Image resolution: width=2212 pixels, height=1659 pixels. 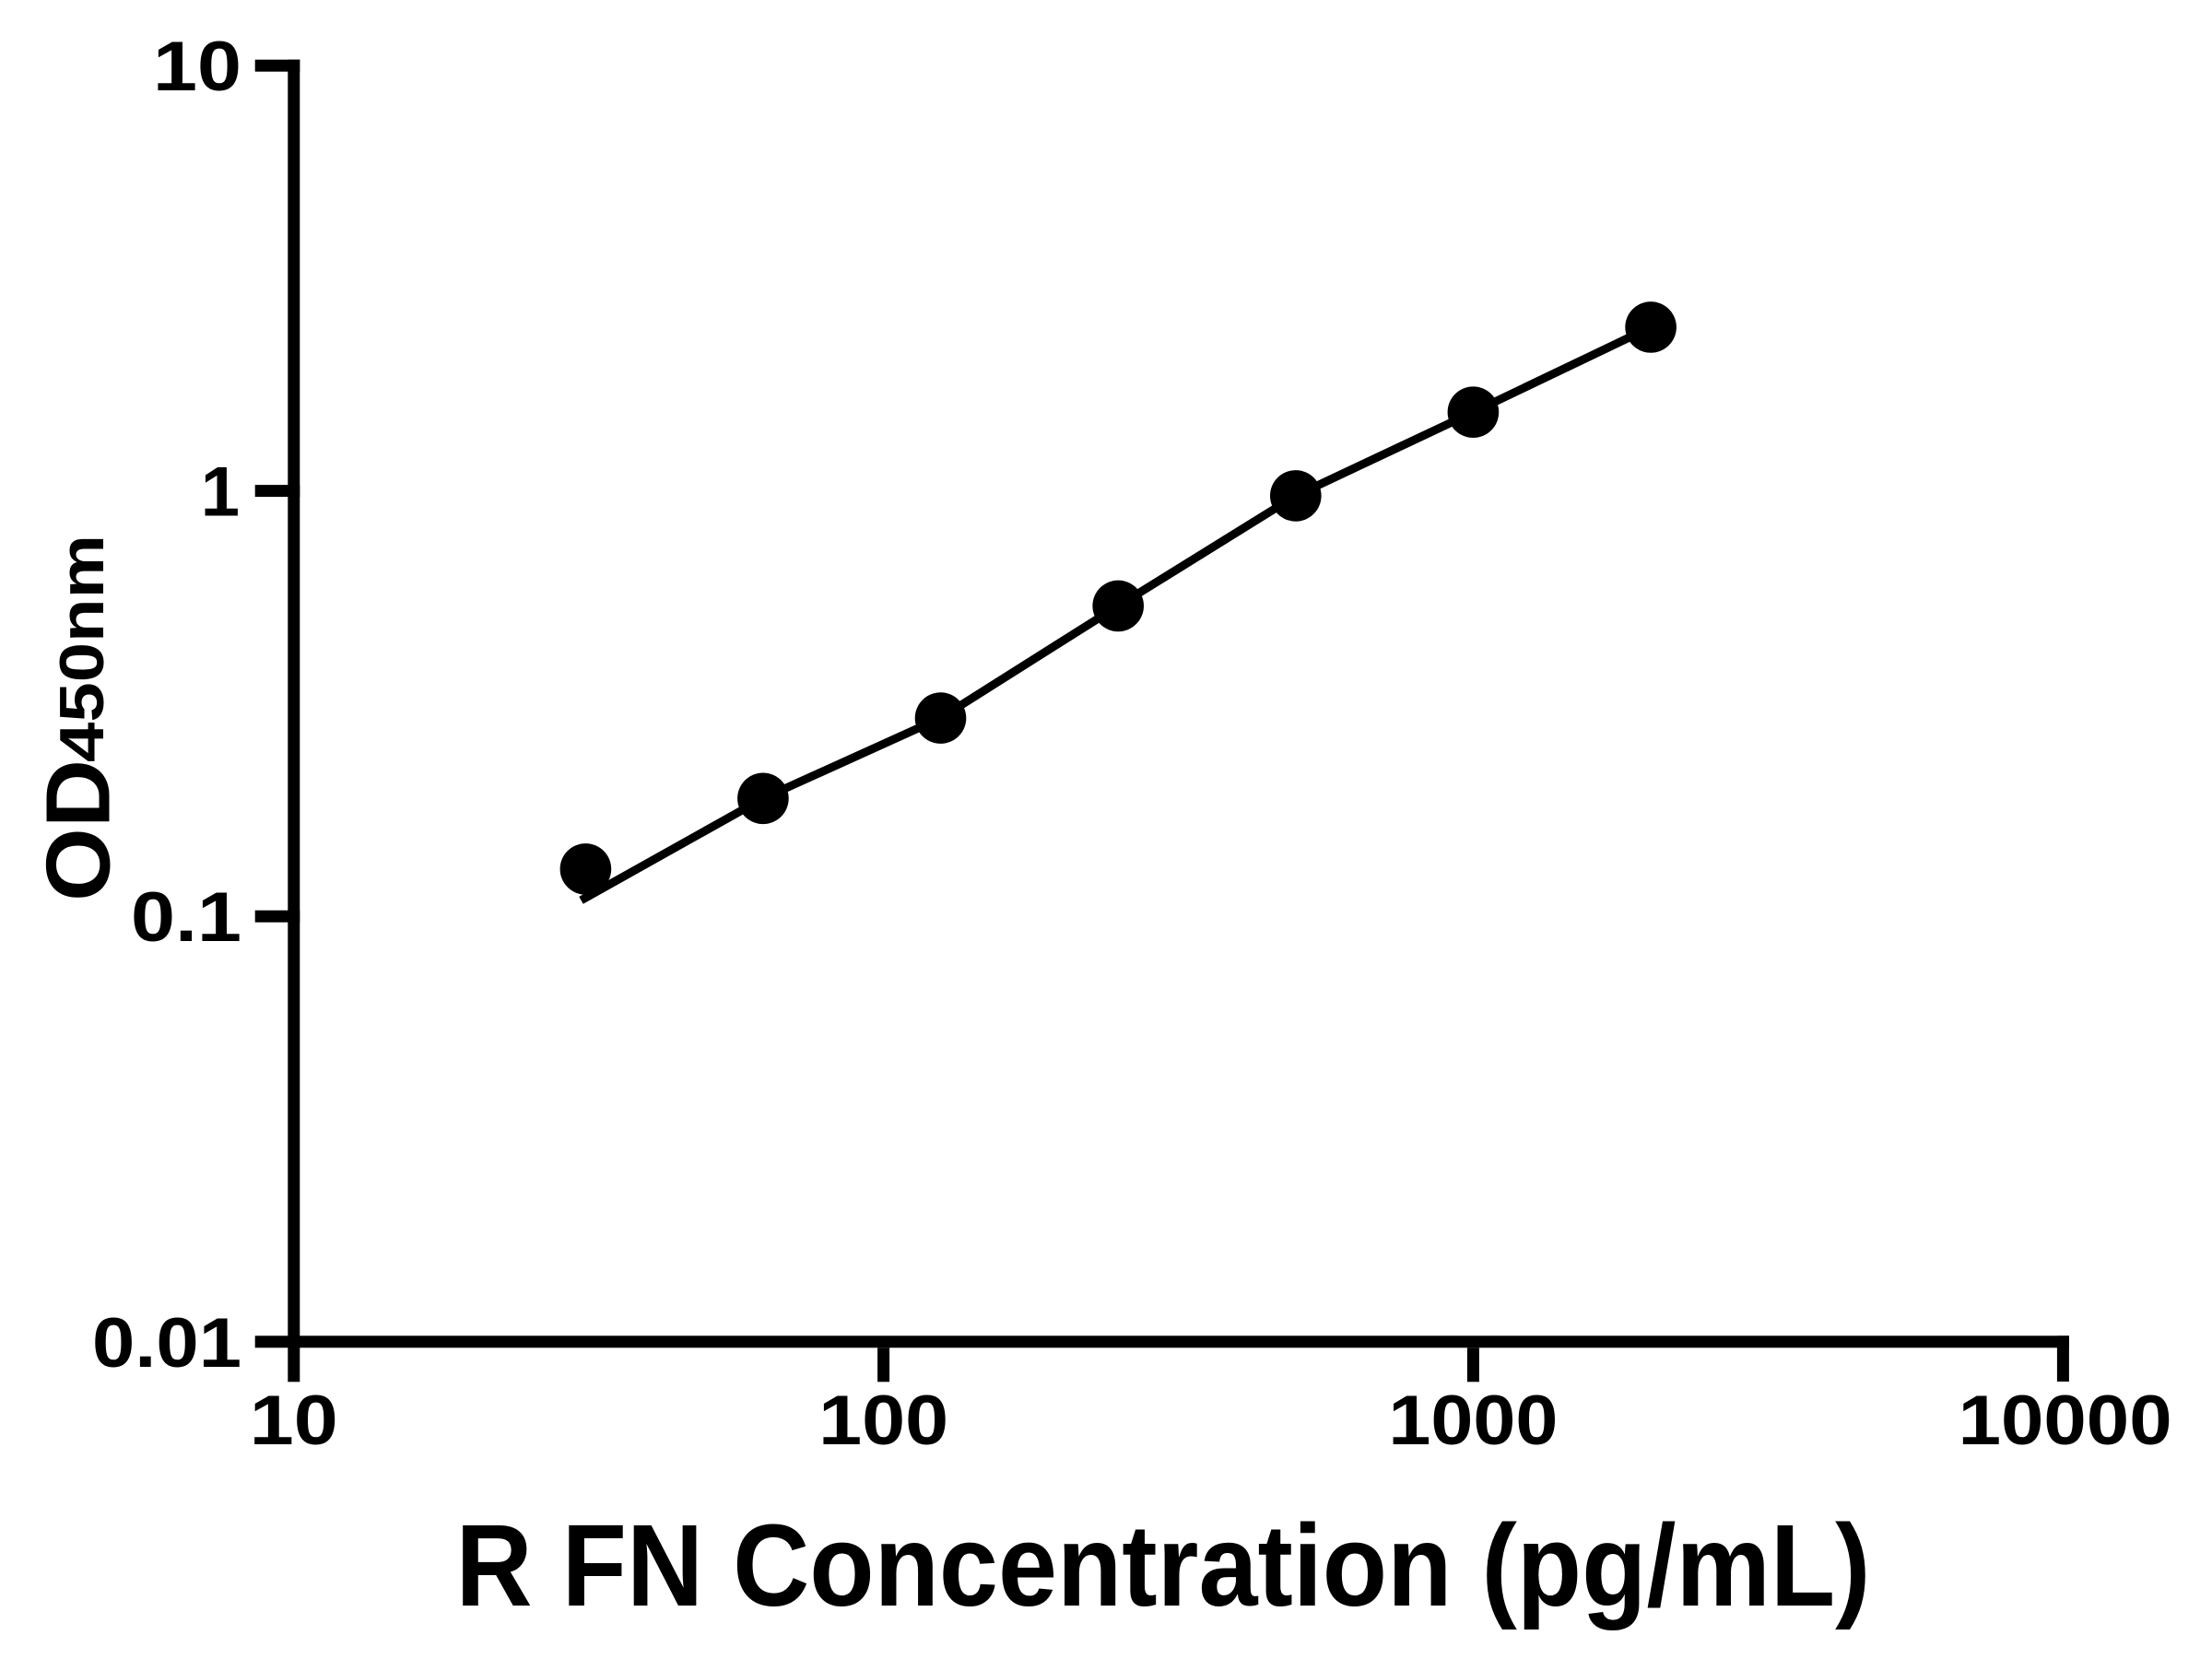 I want to click on svg-text: OD, so click(x=78, y=830).